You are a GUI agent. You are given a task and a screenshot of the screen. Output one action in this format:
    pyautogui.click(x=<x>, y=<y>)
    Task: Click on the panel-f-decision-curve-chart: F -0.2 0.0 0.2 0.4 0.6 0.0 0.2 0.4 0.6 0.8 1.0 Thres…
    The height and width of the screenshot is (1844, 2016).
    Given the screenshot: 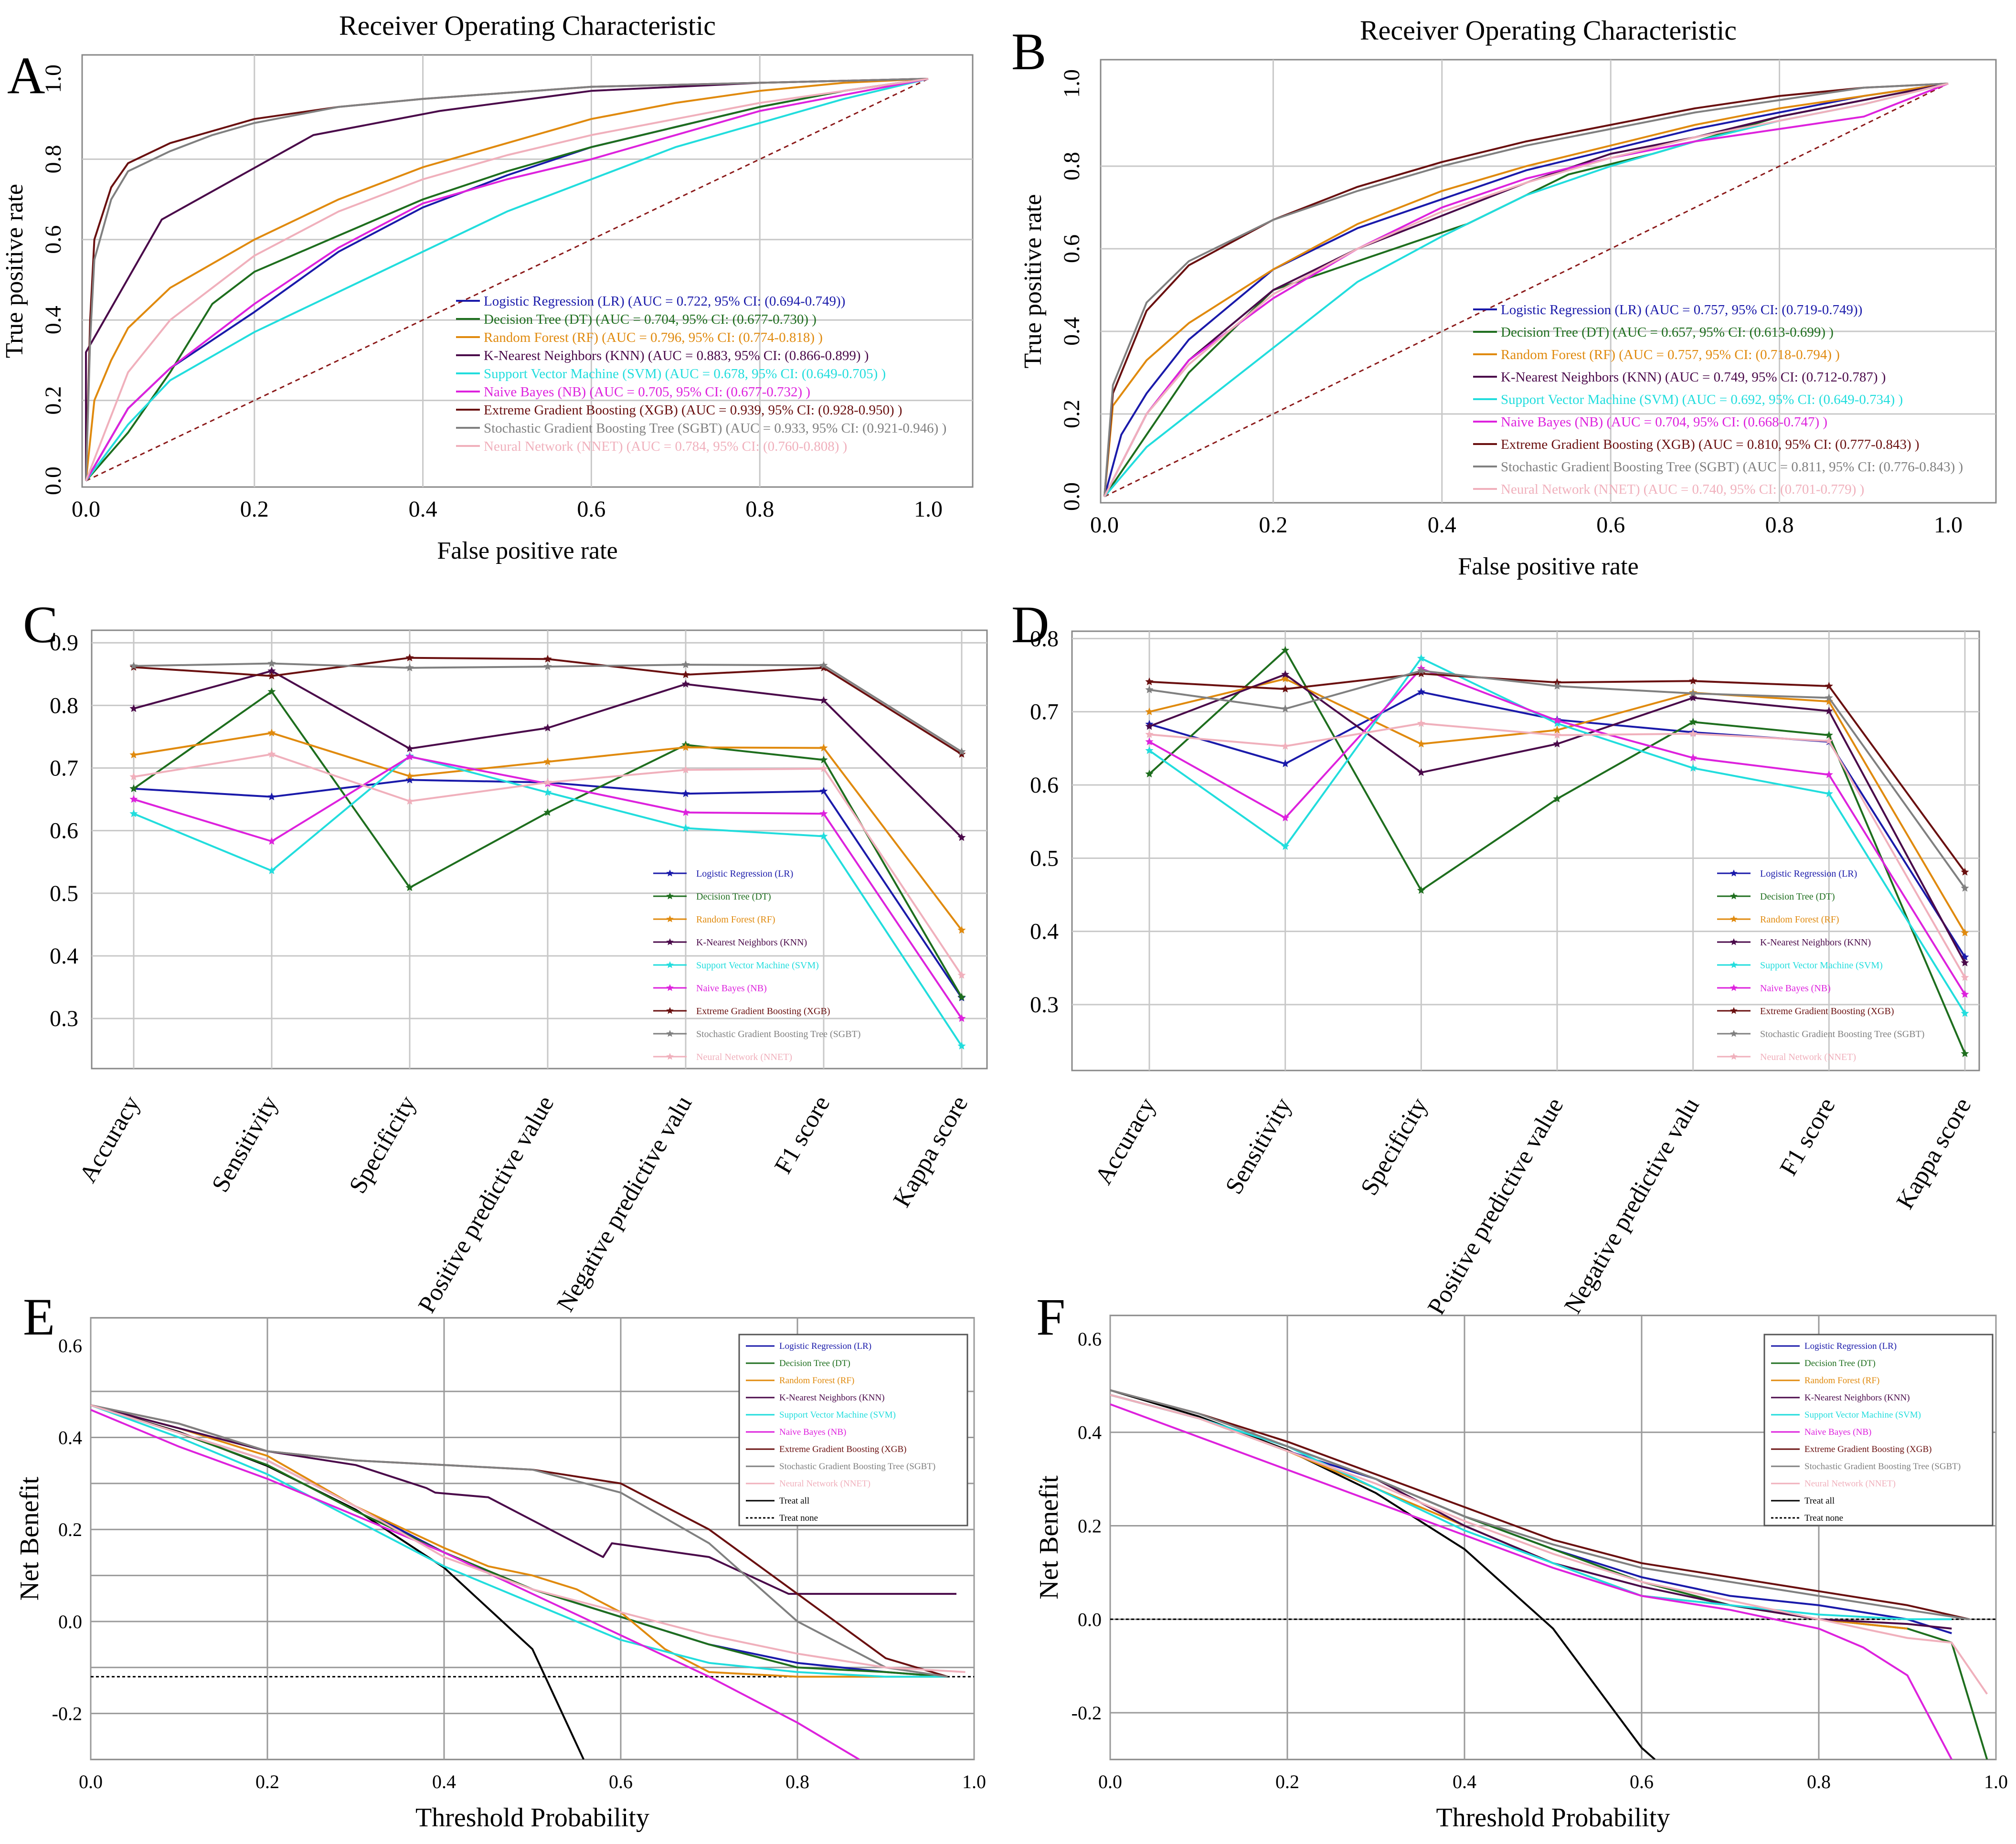 What is the action you would take?
    pyautogui.click(x=1521, y=1560)
    